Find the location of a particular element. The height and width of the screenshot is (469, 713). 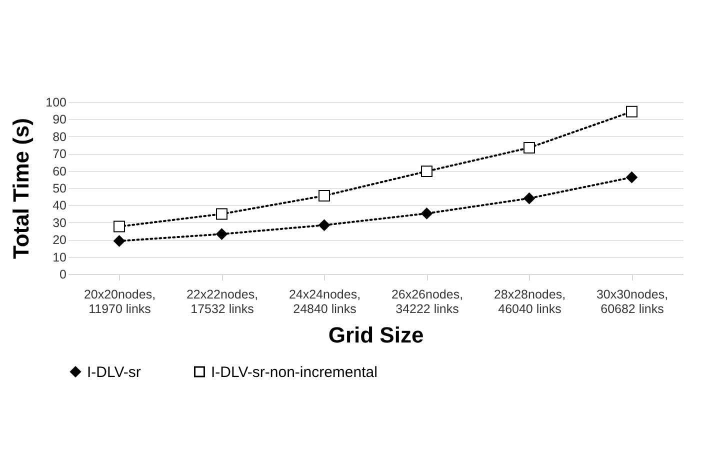

x-tick-label: 26x26nodes, 34222 links is located at coordinates (427, 302).